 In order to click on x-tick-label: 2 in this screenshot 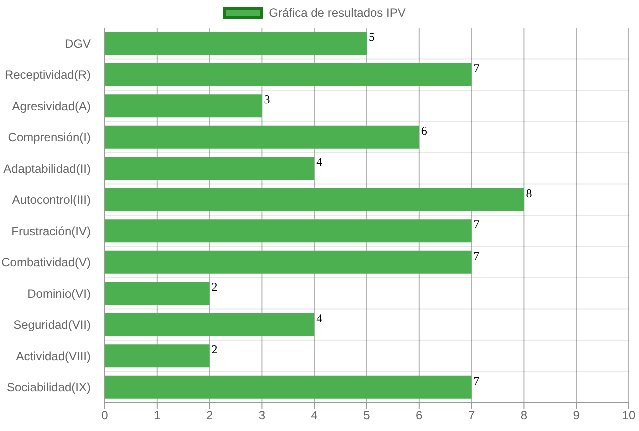, I will do `click(210, 415)`.